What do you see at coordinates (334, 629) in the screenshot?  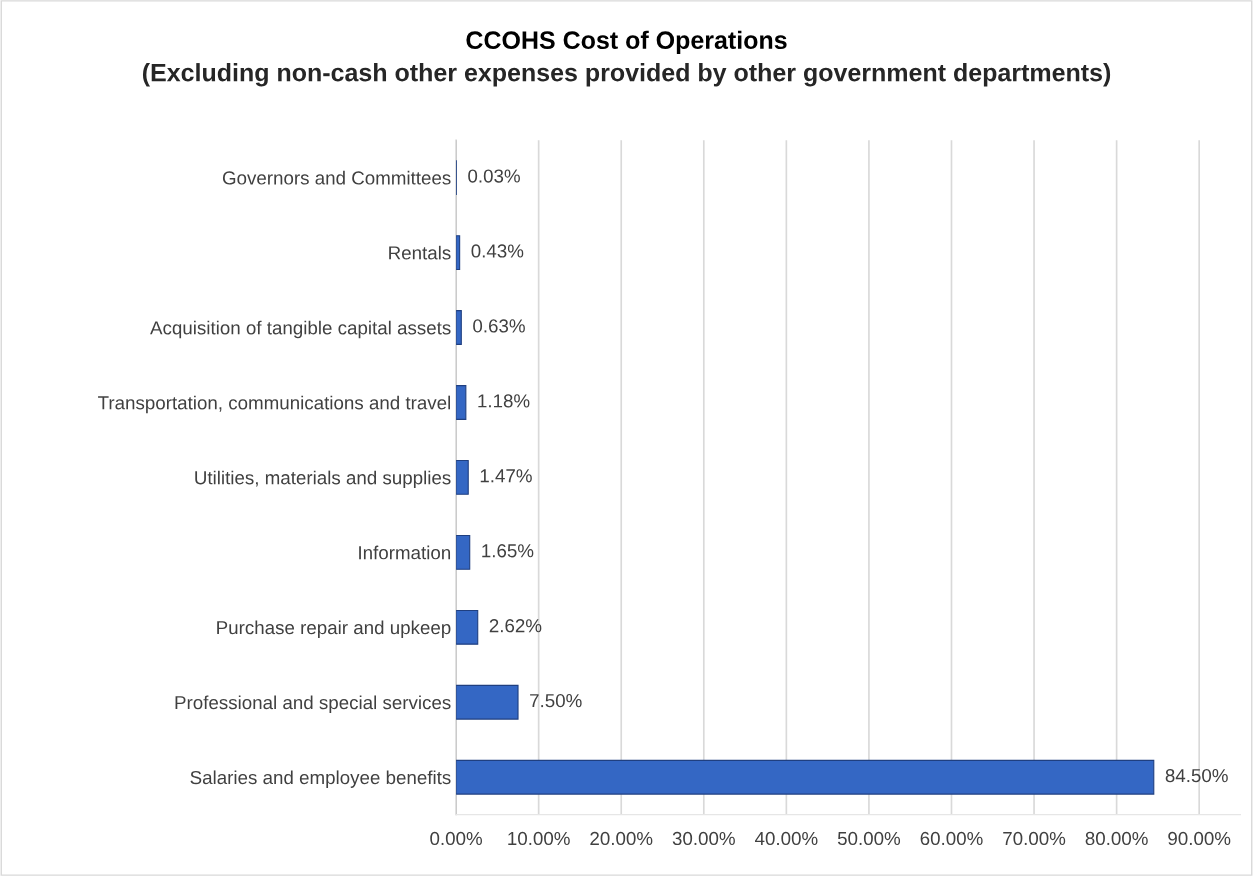 I see `y-tick-label: Purchase repair and upkeep` at bounding box center [334, 629].